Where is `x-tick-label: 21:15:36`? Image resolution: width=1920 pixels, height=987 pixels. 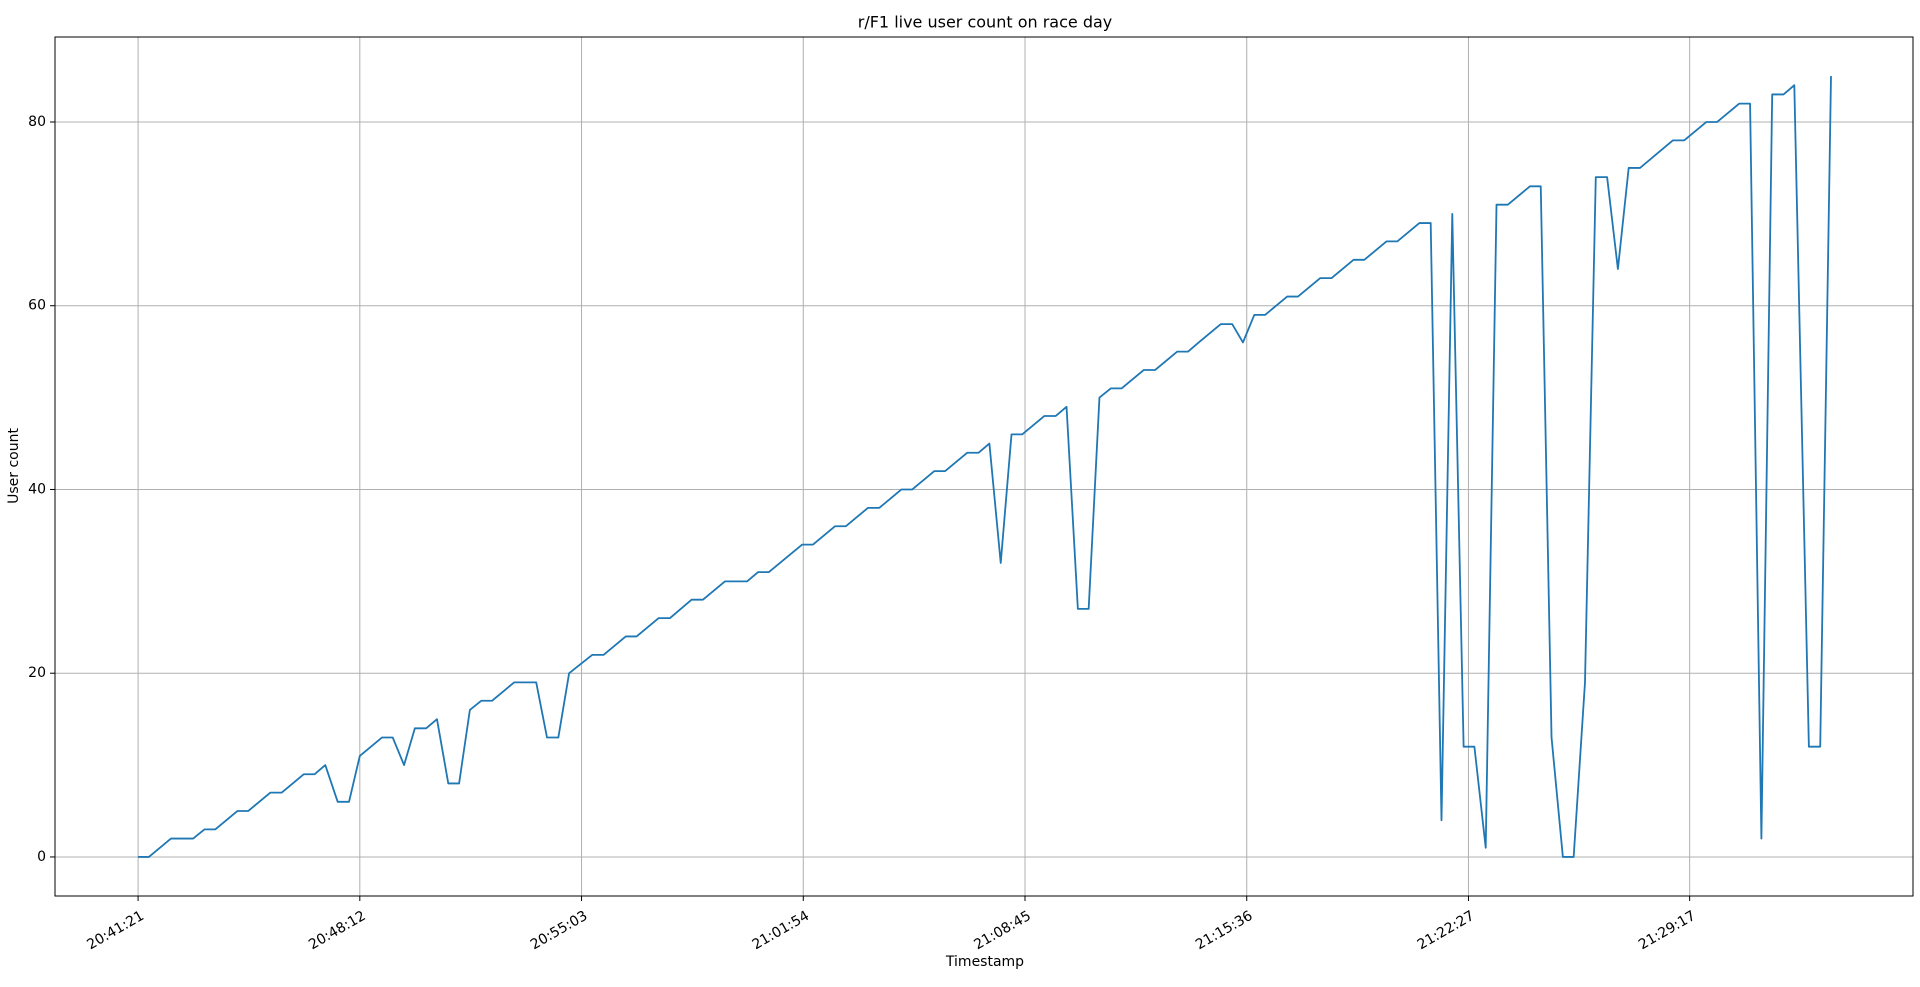 x-tick-label: 21:15:36 is located at coordinates (1224, 930).